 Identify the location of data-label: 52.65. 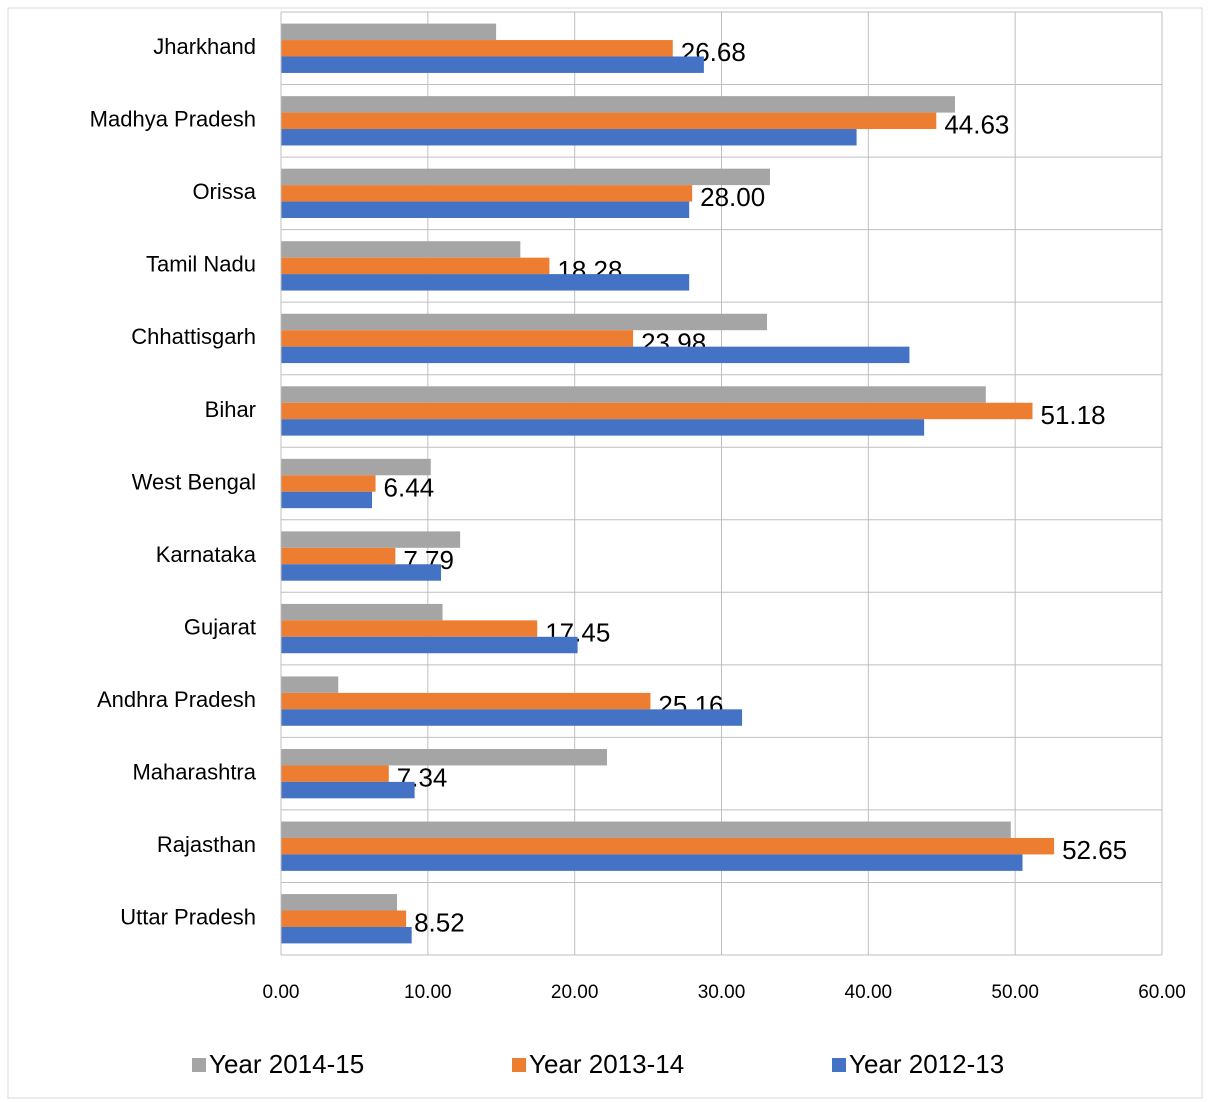
(1094, 850).